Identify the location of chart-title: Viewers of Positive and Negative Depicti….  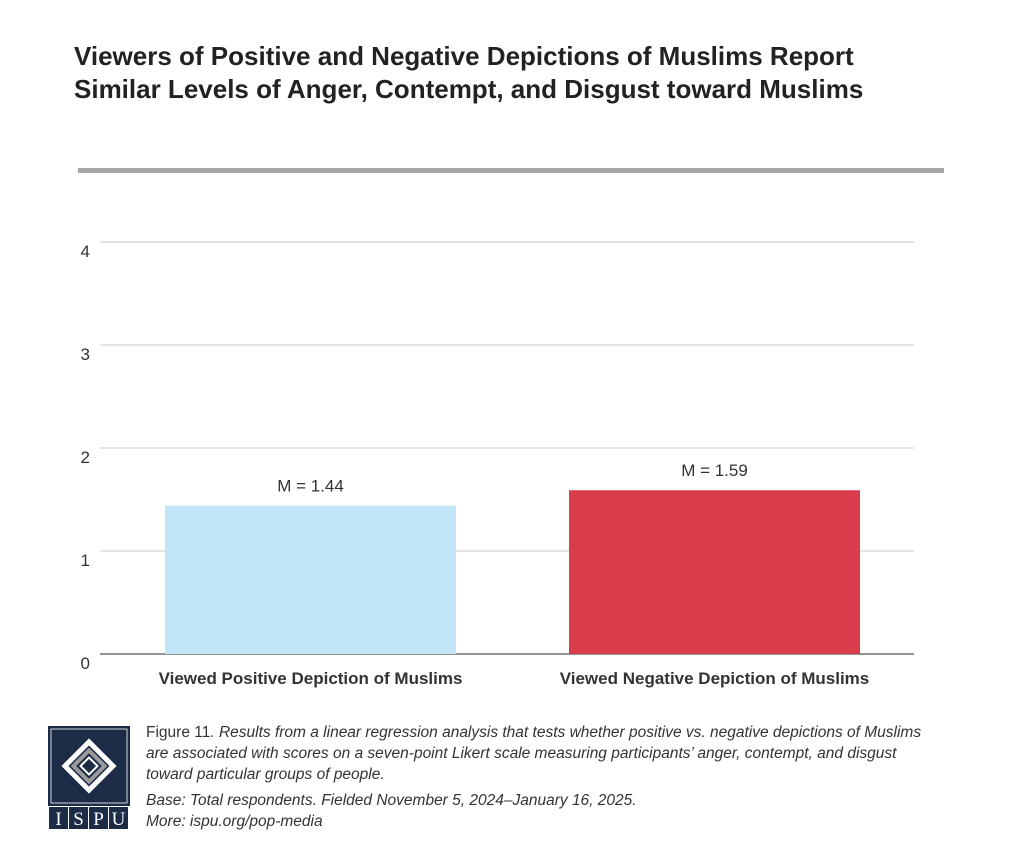
(469, 72).